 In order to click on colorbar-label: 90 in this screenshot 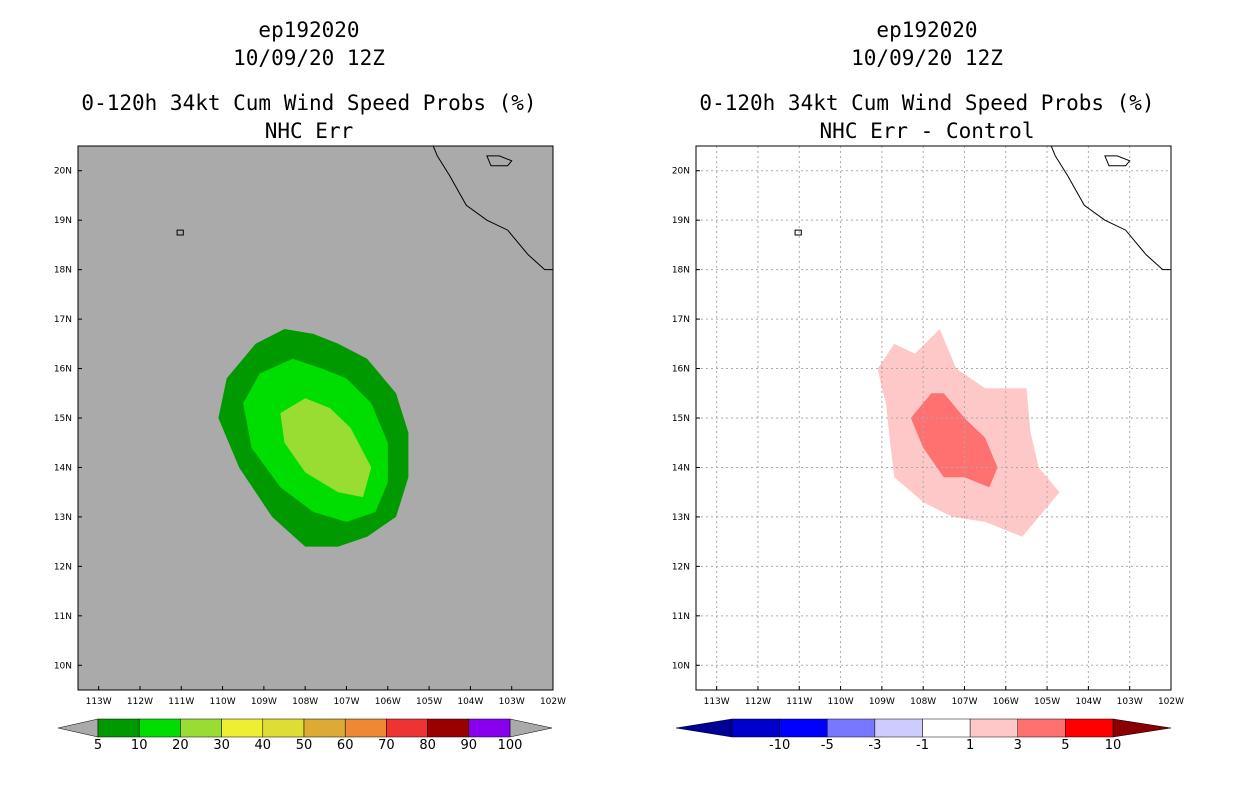, I will do `click(469, 745)`.